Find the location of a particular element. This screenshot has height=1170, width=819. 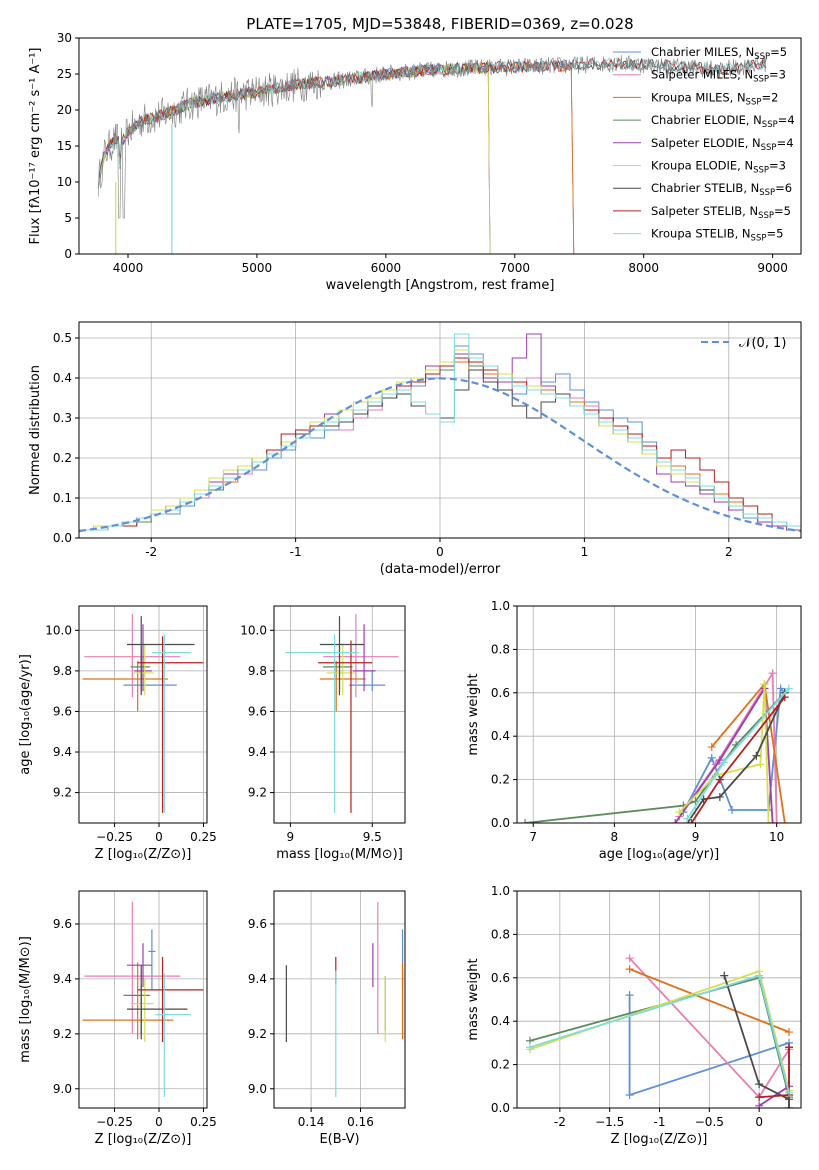

x-tick-label: 9.5 is located at coordinates (372, 837).